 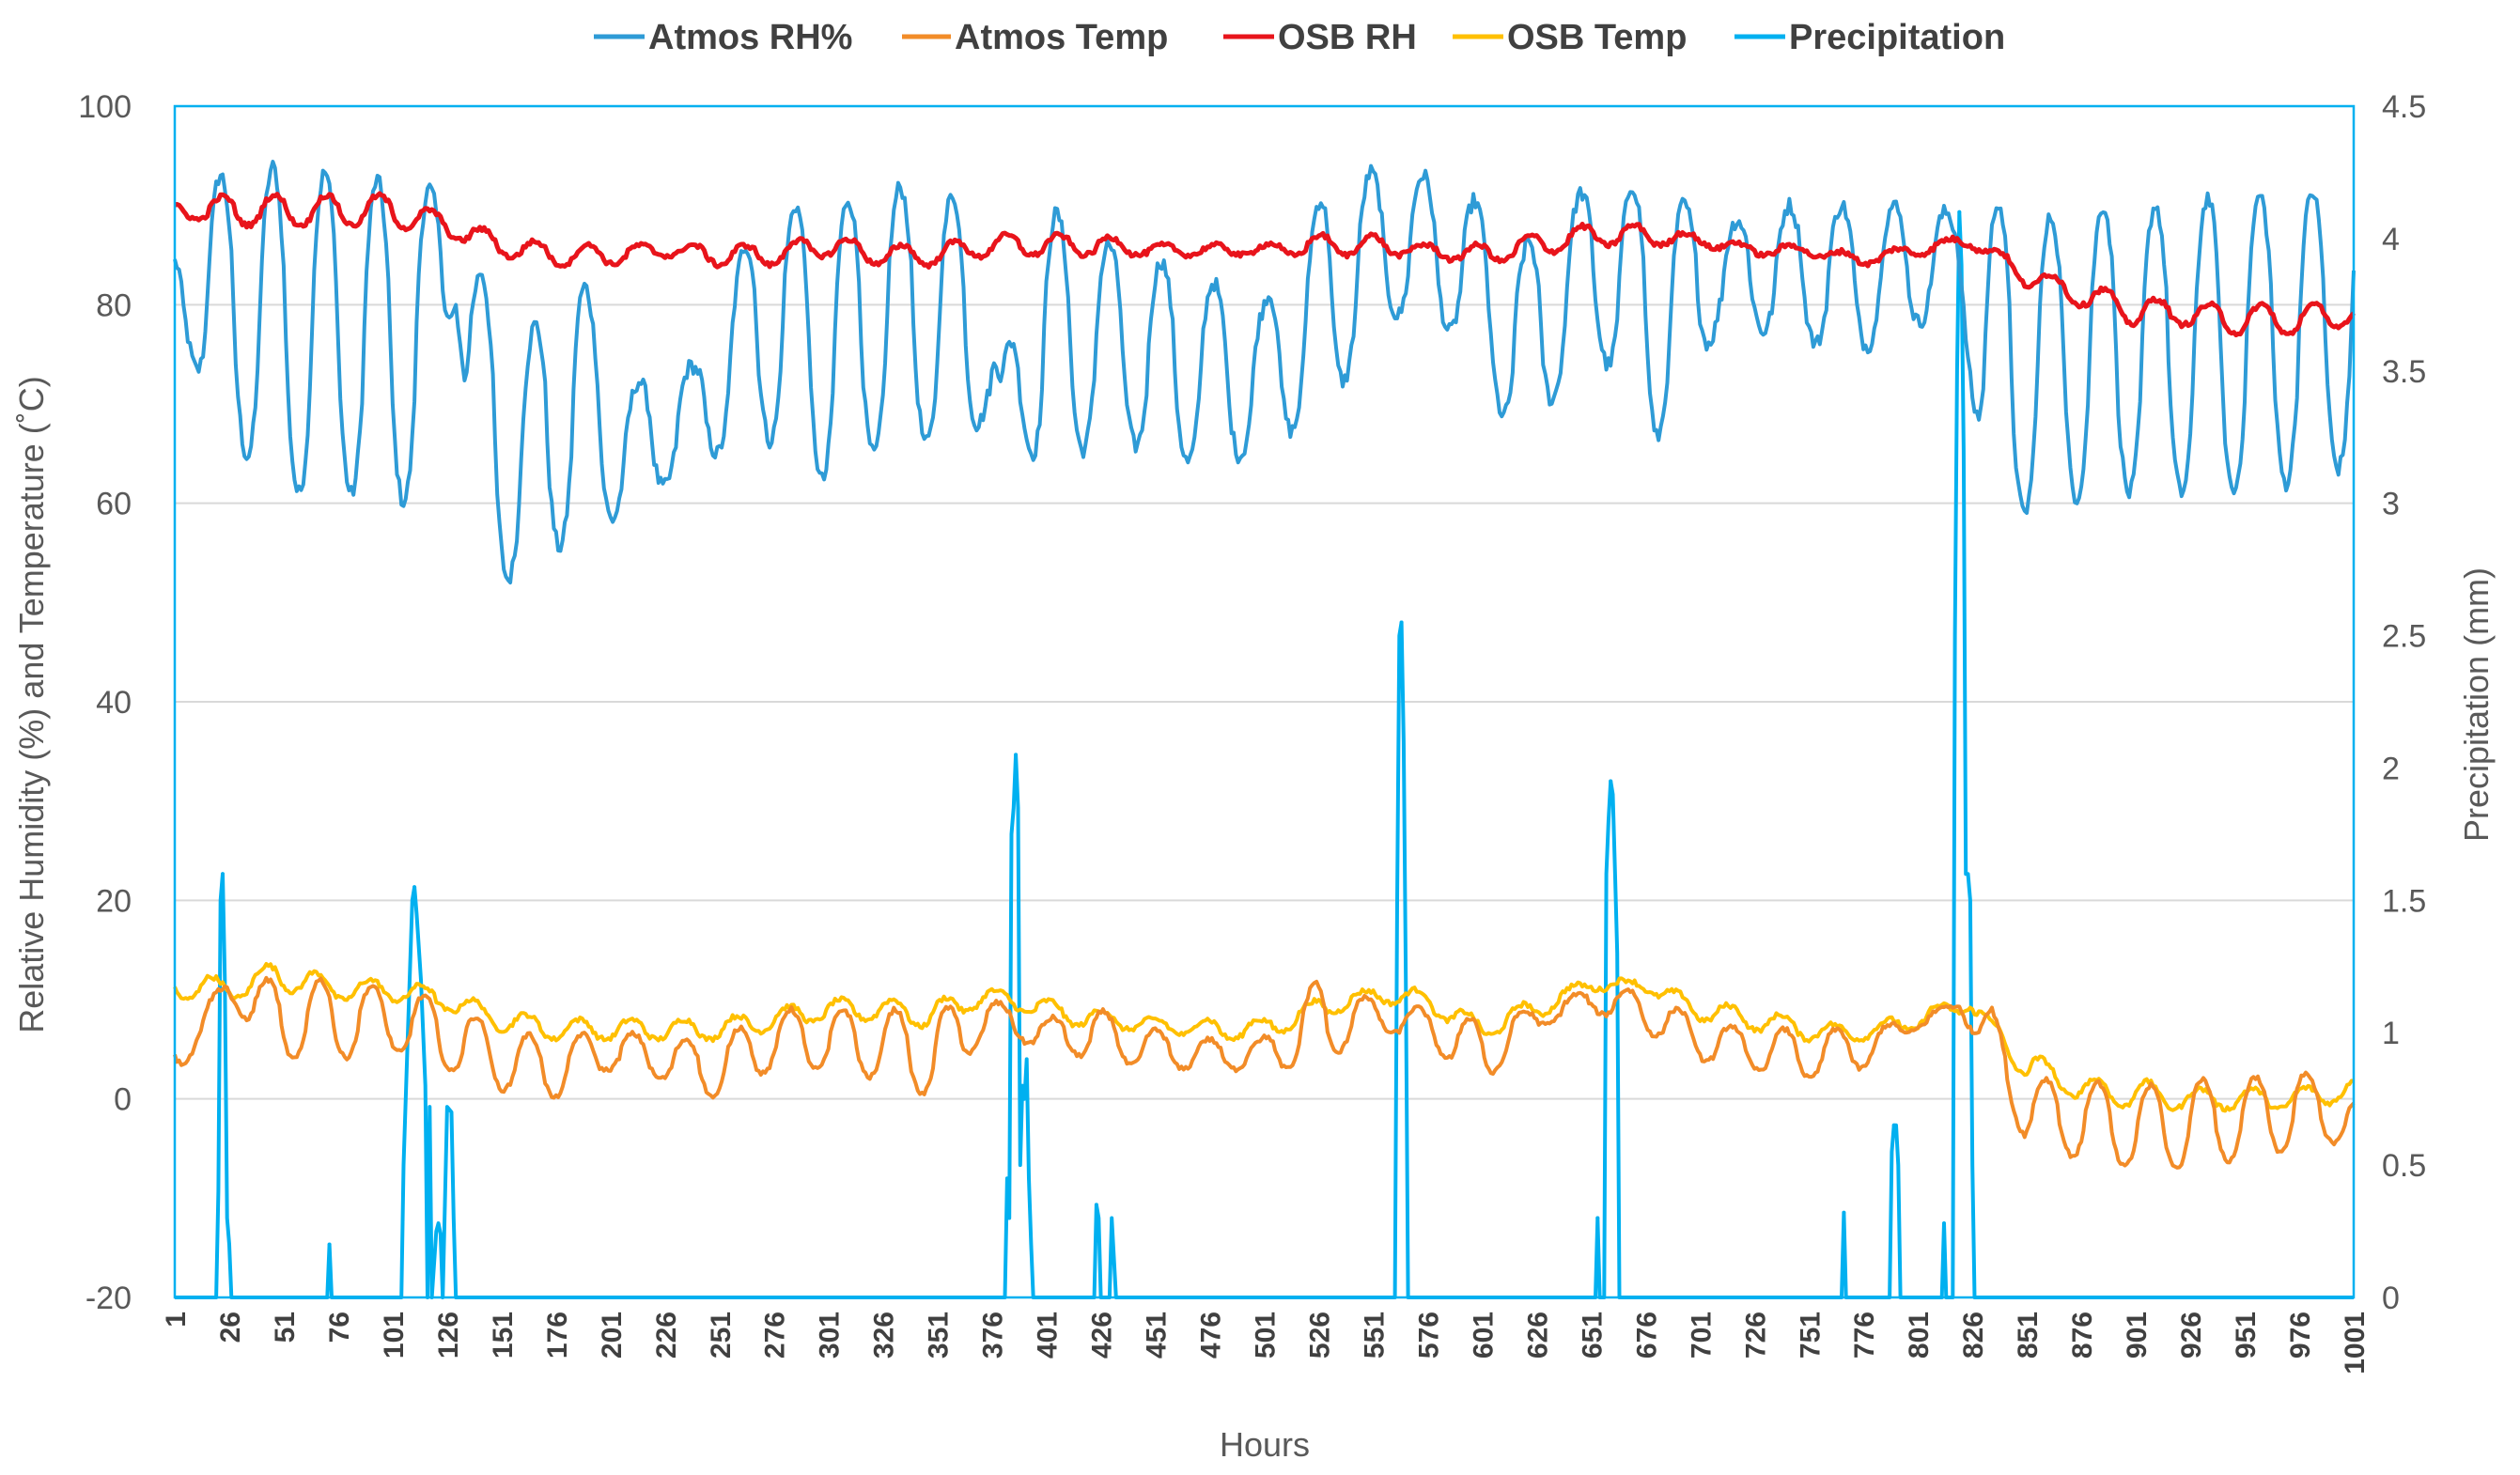 What do you see at coordinates (1347, 37) in the screenshot?
I see `legend-label-osb-rh: OSB RH` at bounding box center [1347, 37].